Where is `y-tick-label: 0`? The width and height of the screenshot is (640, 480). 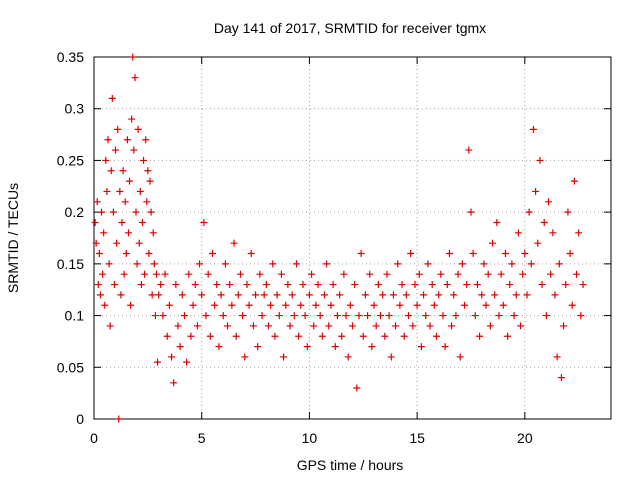
y-tick-label: 0 is located at coordinates (80, 419).